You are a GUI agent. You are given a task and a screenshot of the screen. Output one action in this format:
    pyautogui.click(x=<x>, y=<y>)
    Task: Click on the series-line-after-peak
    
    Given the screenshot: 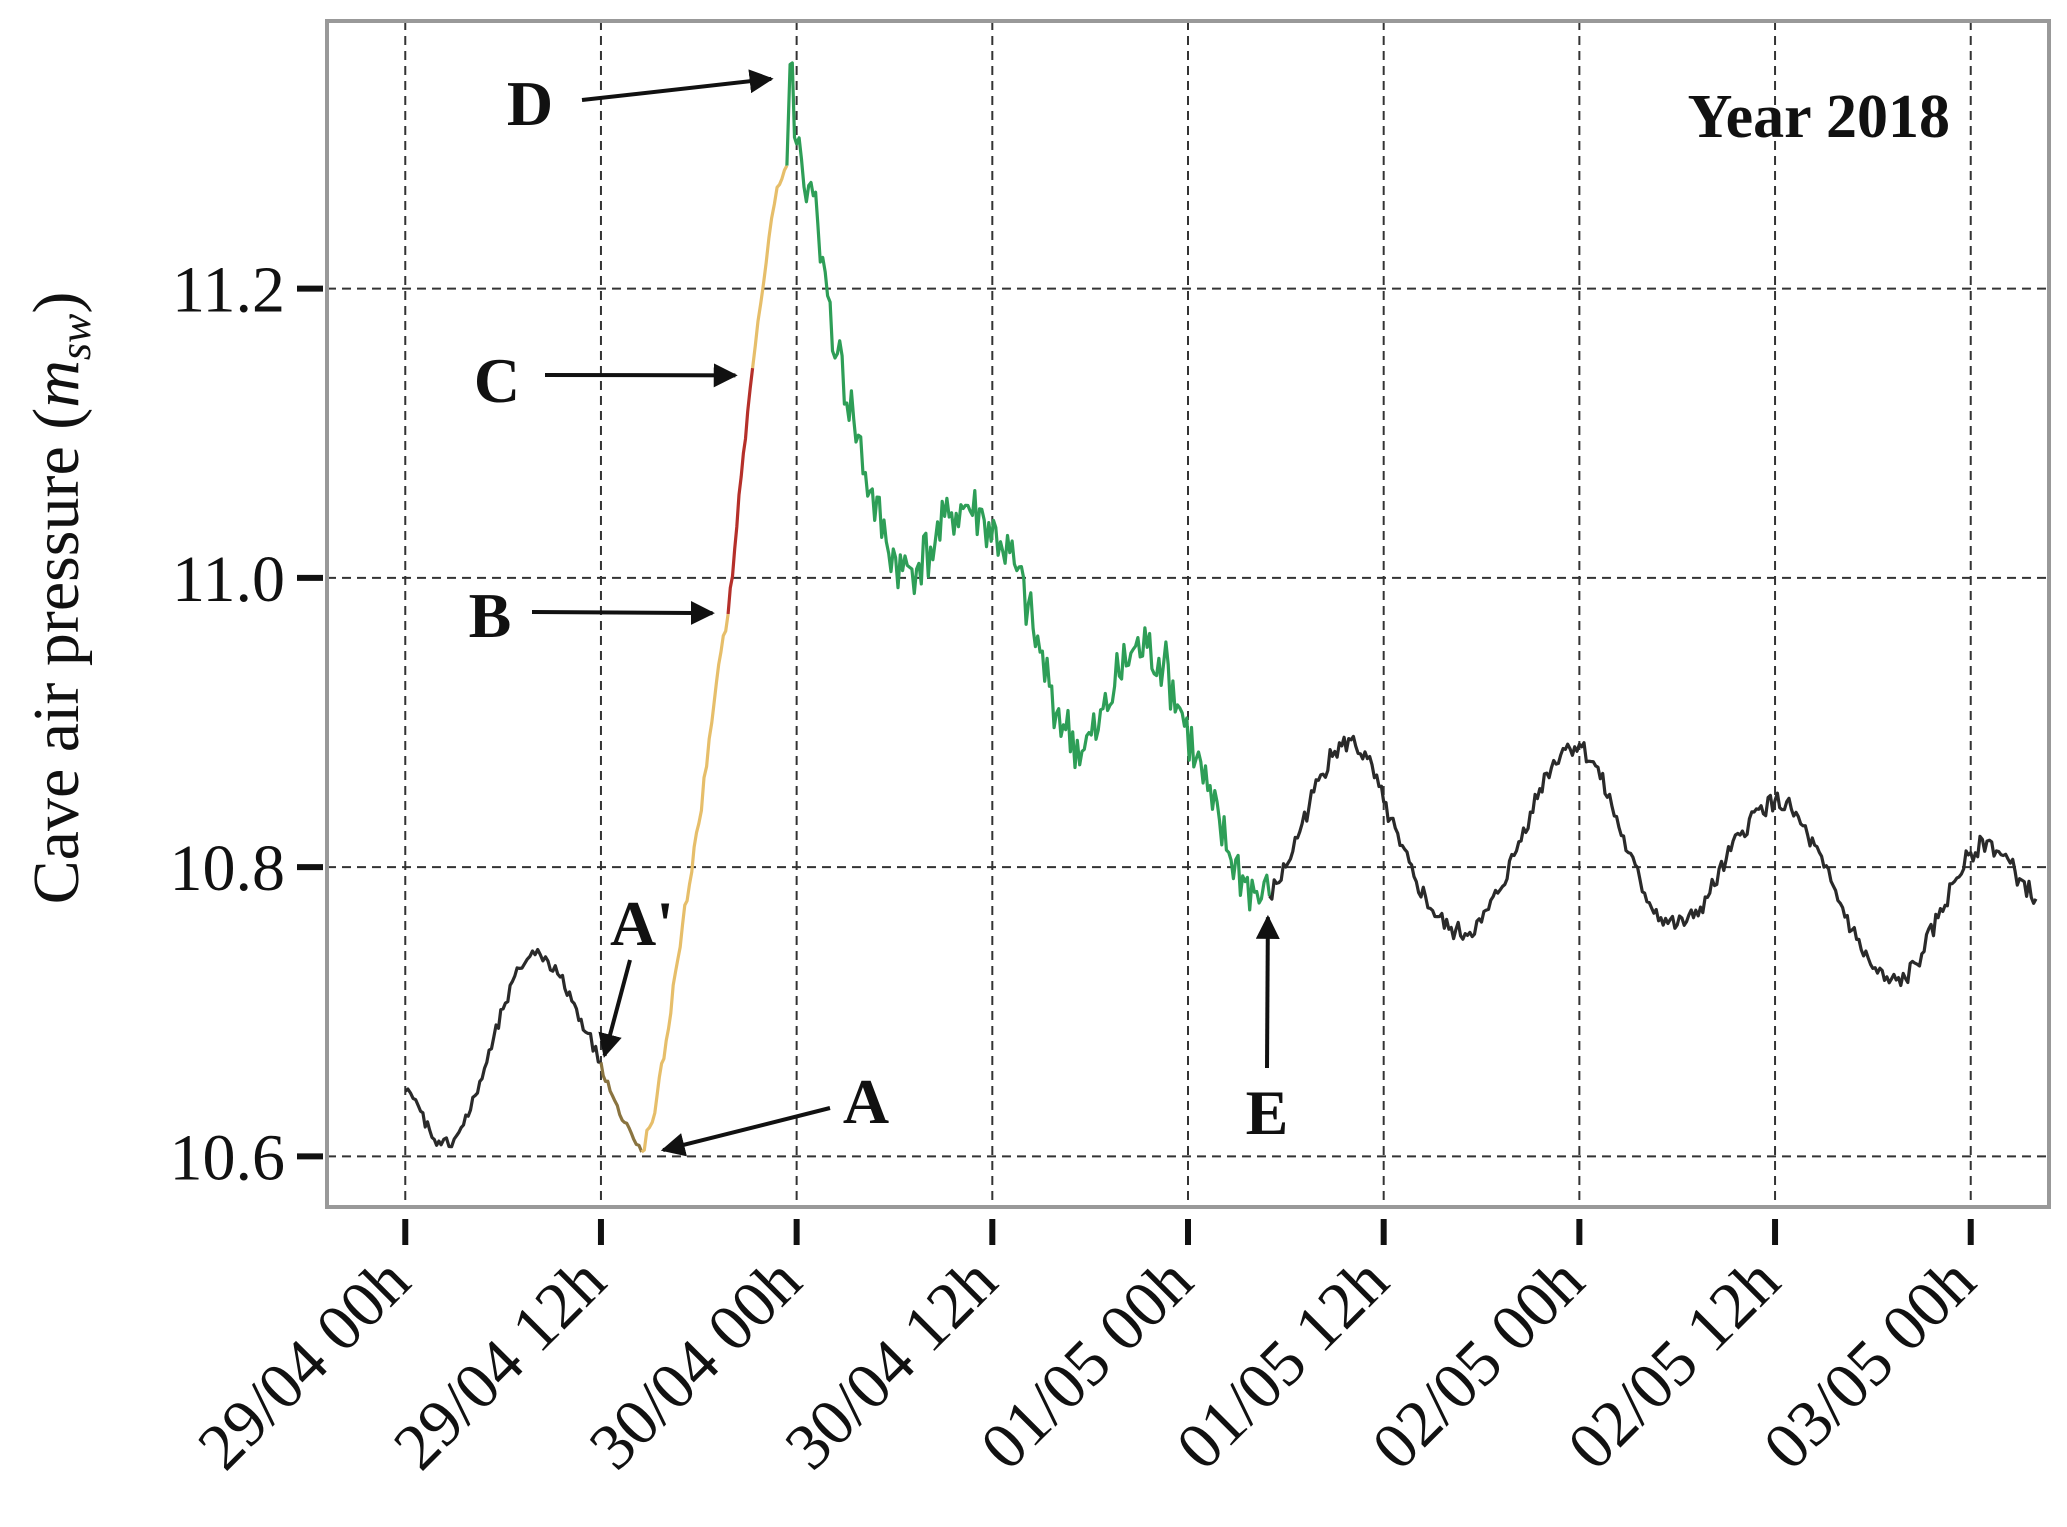 What is the action you would take?
    pyautogui.click(x=1028, y=486)
    